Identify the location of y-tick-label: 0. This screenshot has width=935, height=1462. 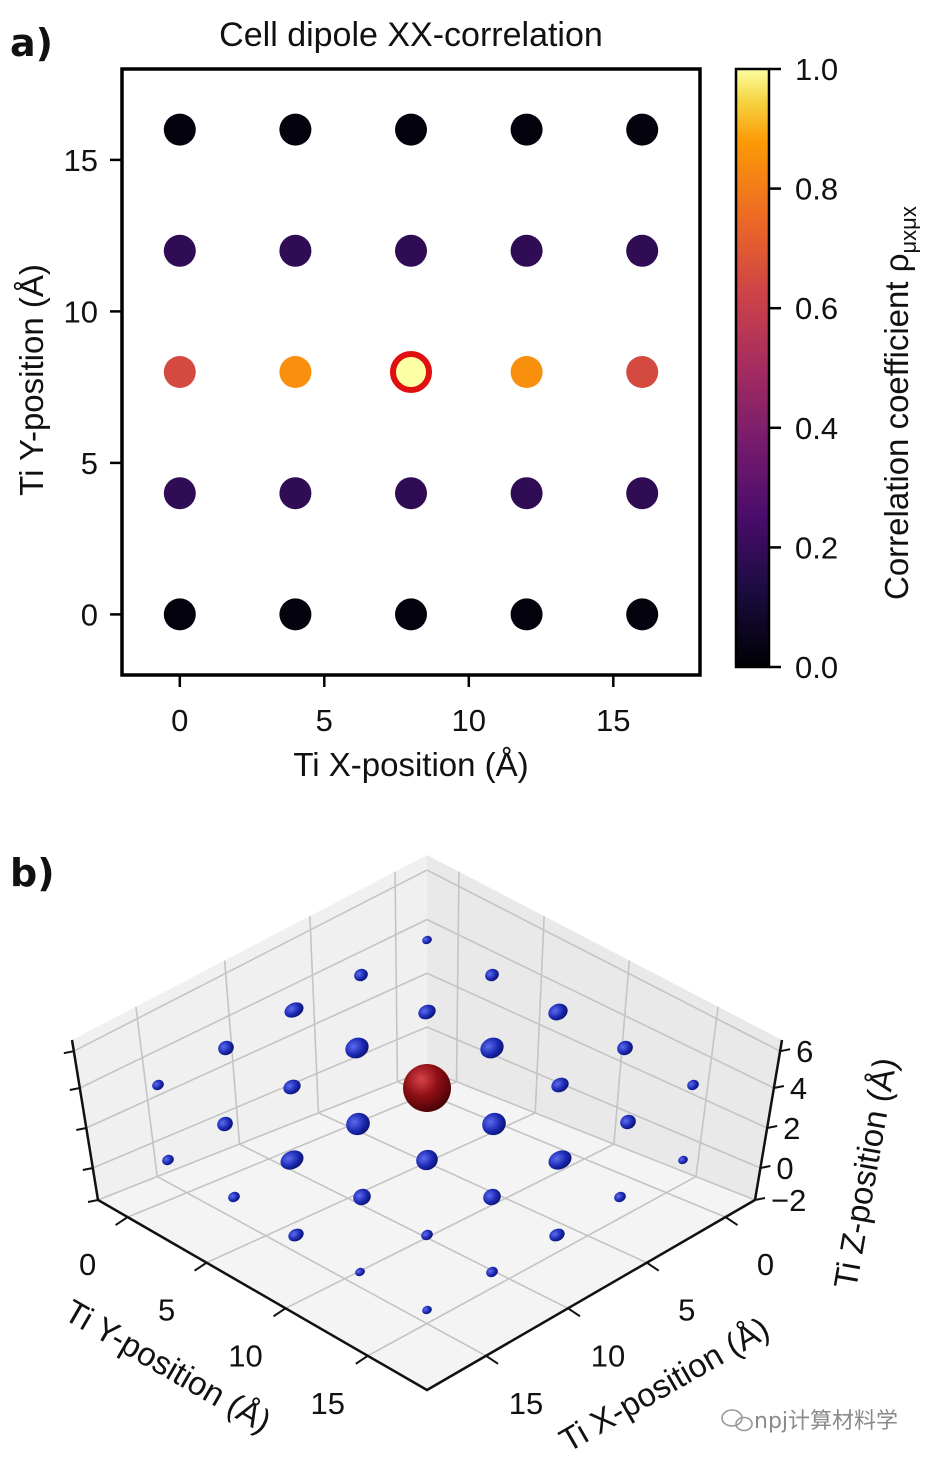
(89, 614).